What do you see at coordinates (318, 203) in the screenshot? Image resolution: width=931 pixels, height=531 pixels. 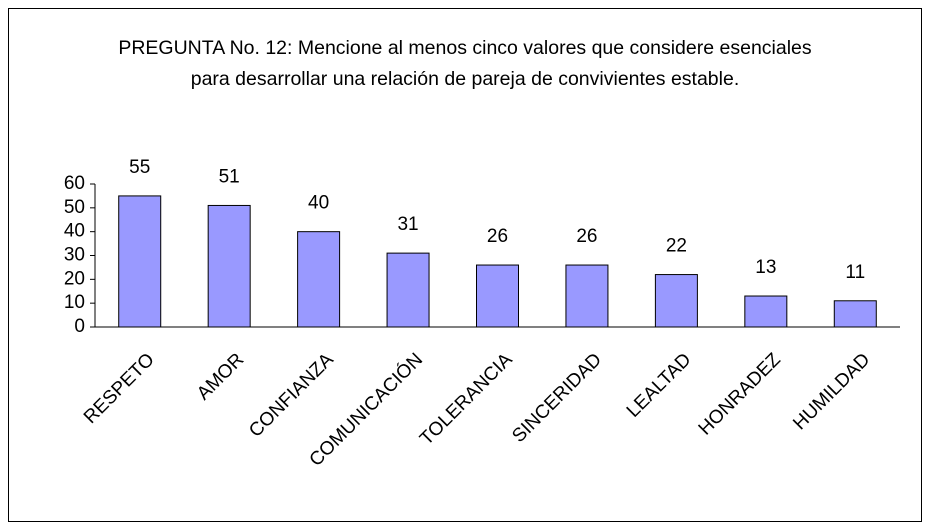 I see `value-label: 40` at bounding box center [318, 203].